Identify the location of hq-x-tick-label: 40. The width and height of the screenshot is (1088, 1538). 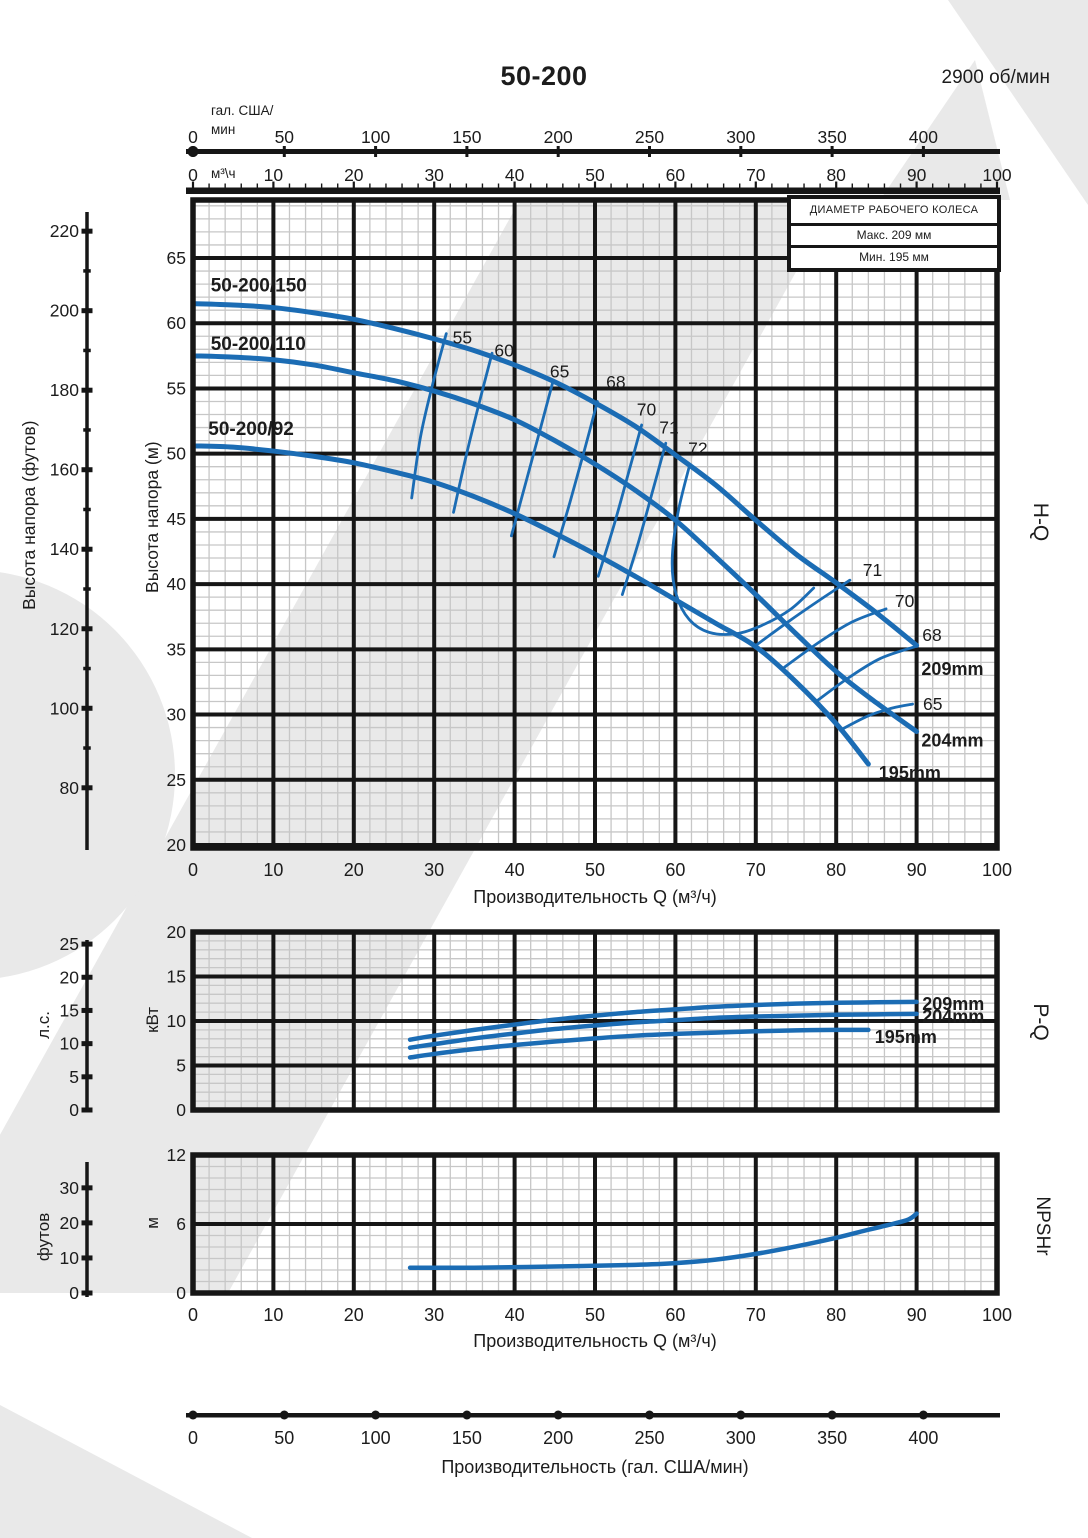
(515, 870).